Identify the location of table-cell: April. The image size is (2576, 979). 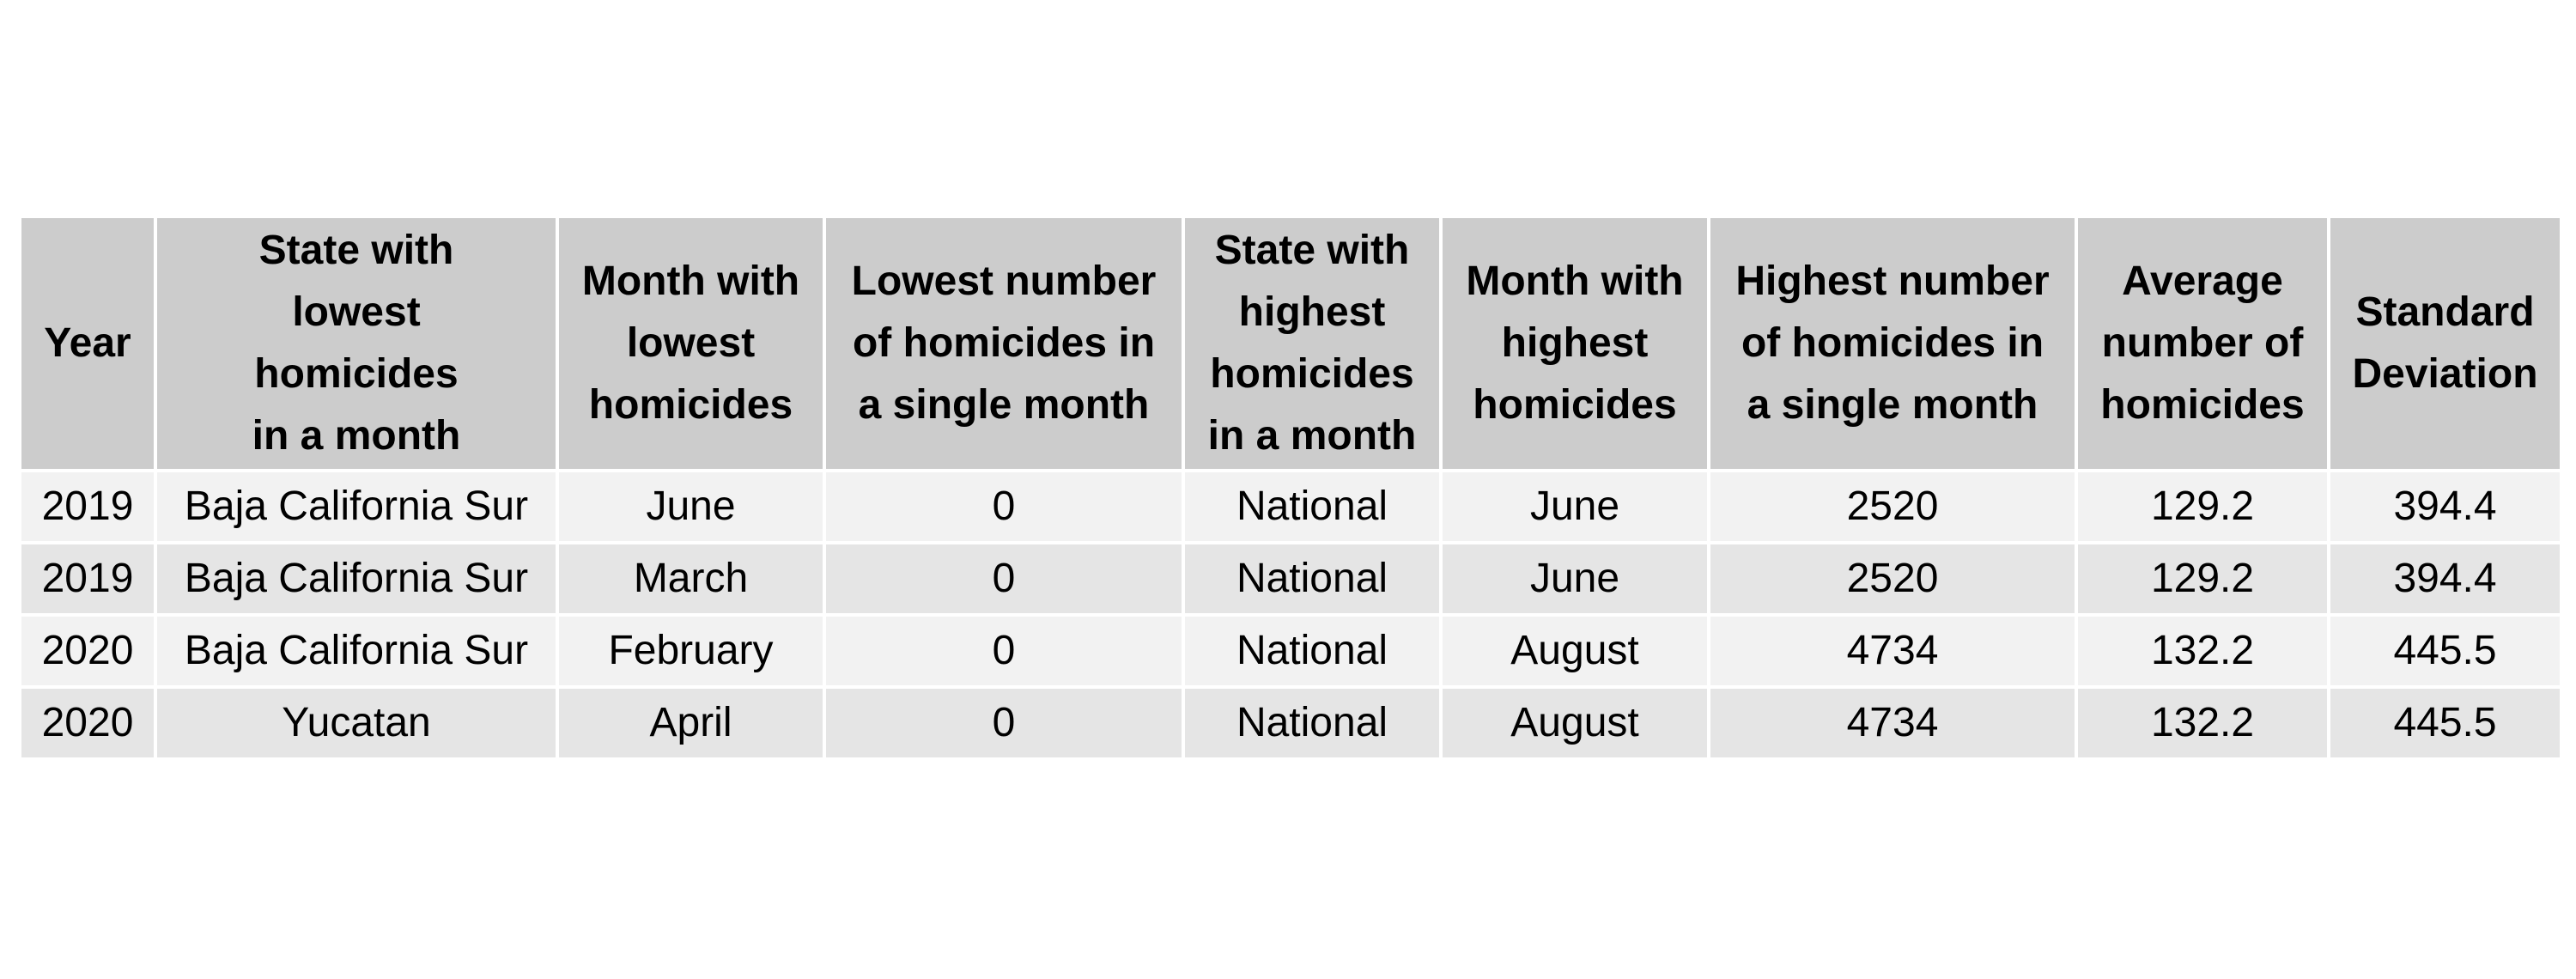
(691, 723).